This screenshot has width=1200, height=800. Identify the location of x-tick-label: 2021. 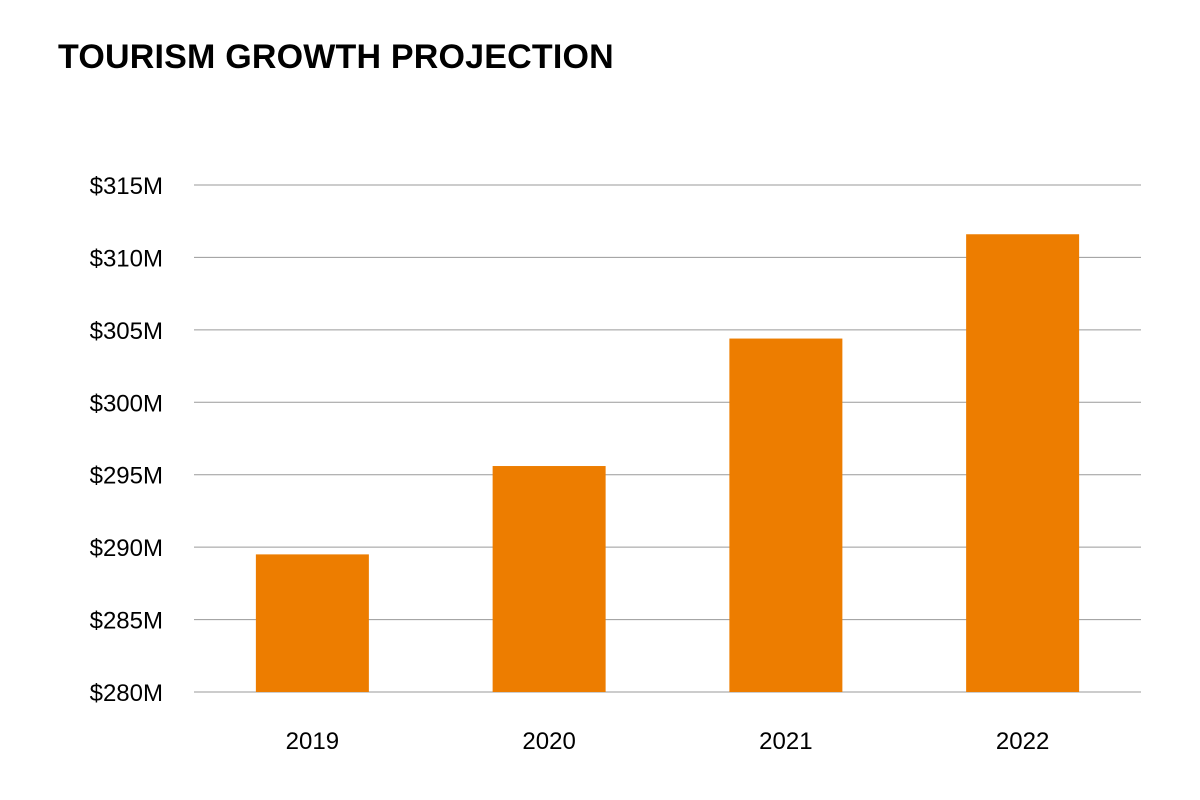
(785, 741).